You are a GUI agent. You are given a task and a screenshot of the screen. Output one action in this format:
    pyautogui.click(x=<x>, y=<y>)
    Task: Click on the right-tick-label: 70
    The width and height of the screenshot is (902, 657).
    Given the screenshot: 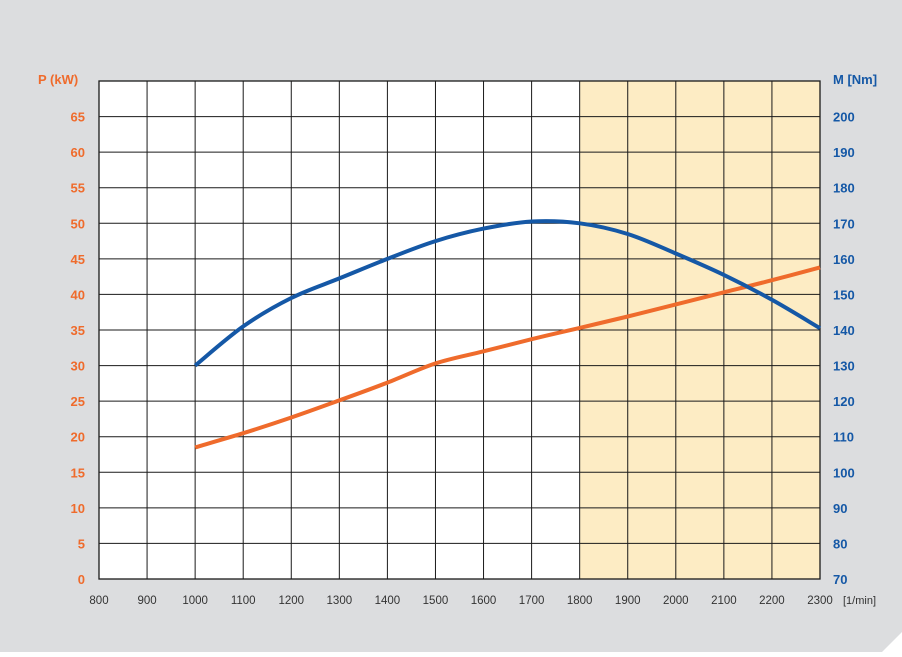 What is the action you would take?
    pyautogui.click(x=840, y=579)
    